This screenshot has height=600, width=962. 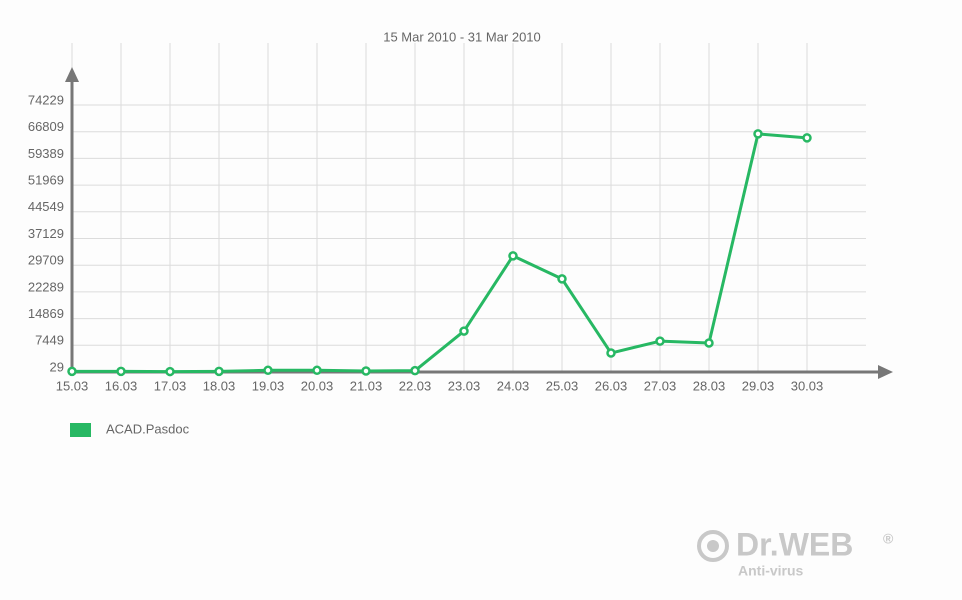 What do you see at coordinates (366, 385) in the screenshot?
I see `x-tick-label: 21.03` at bounding box center [366, 385].